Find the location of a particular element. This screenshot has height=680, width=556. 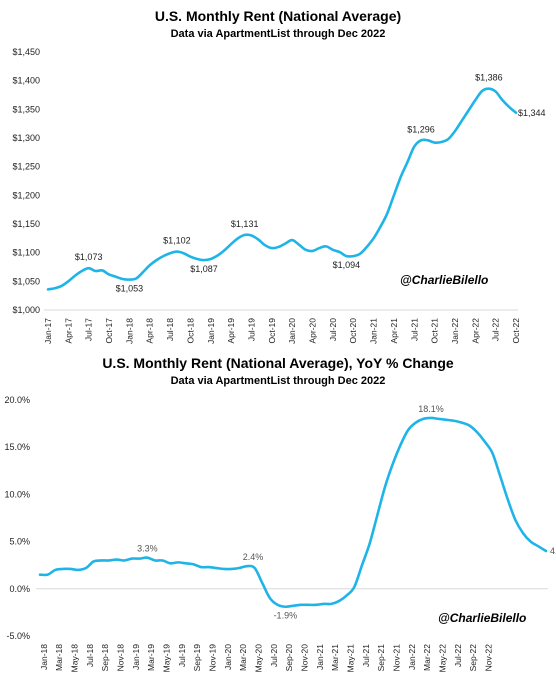

y-tick-label: 10.0% is located at coordinates (17, 494).